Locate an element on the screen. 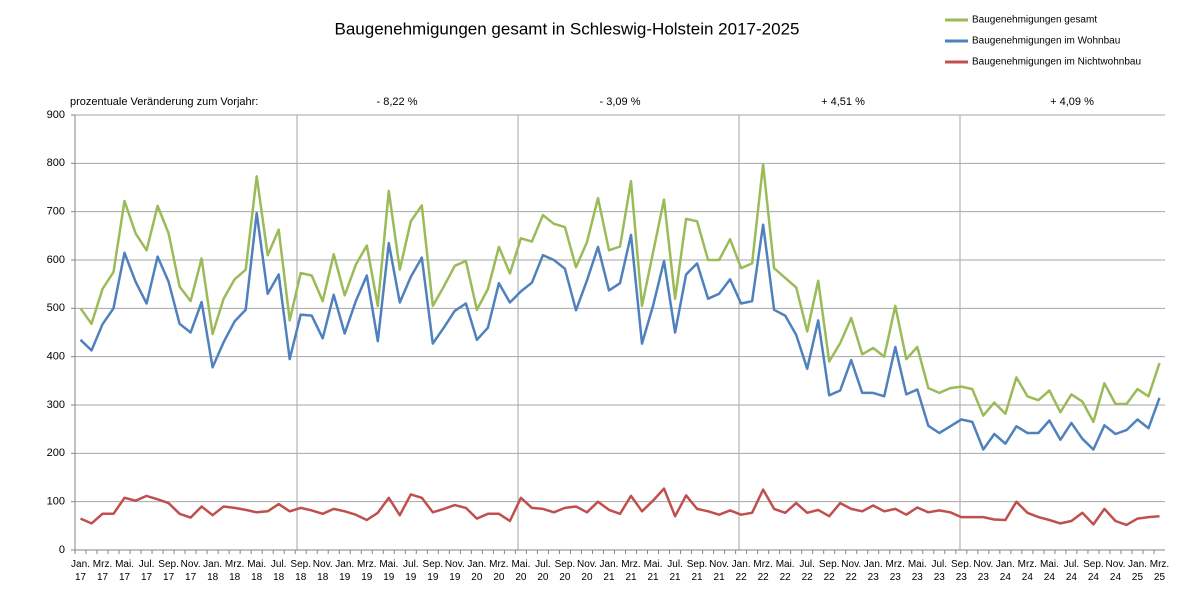 This screenshot has width=1204, height=608. annotation: - 8,22 % is located at coordinates (397, 102).